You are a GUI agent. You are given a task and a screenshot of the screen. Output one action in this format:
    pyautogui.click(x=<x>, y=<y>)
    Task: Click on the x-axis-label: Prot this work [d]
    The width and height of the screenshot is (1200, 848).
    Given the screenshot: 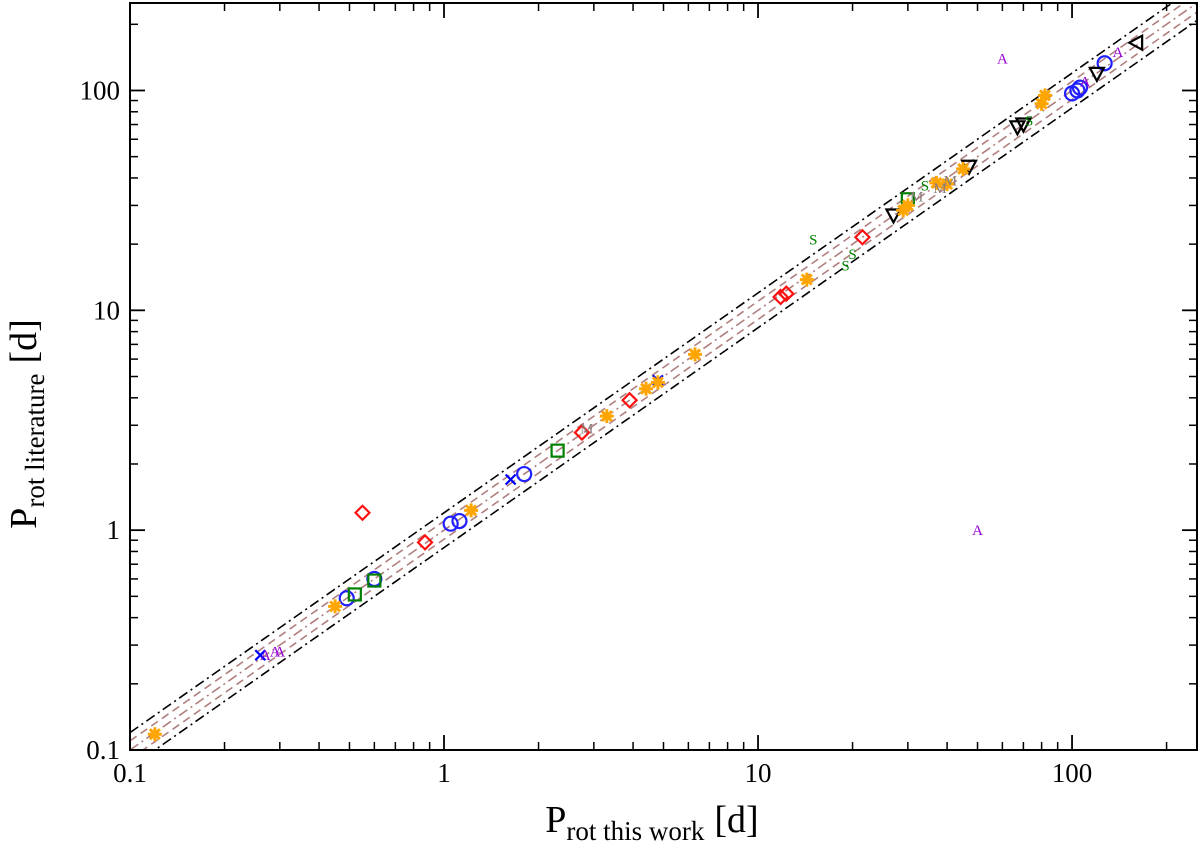 What is the action you would take?
    pyautogui.click(x=651, y=822)
    